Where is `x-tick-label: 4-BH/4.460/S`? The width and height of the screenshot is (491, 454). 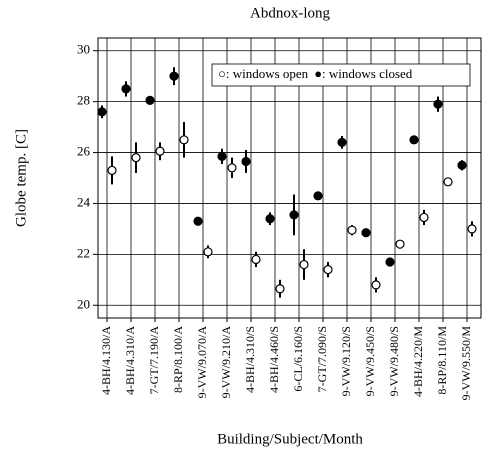
x-tick-label: 4-BH/4.460/S is located at coordinates (274, 359).